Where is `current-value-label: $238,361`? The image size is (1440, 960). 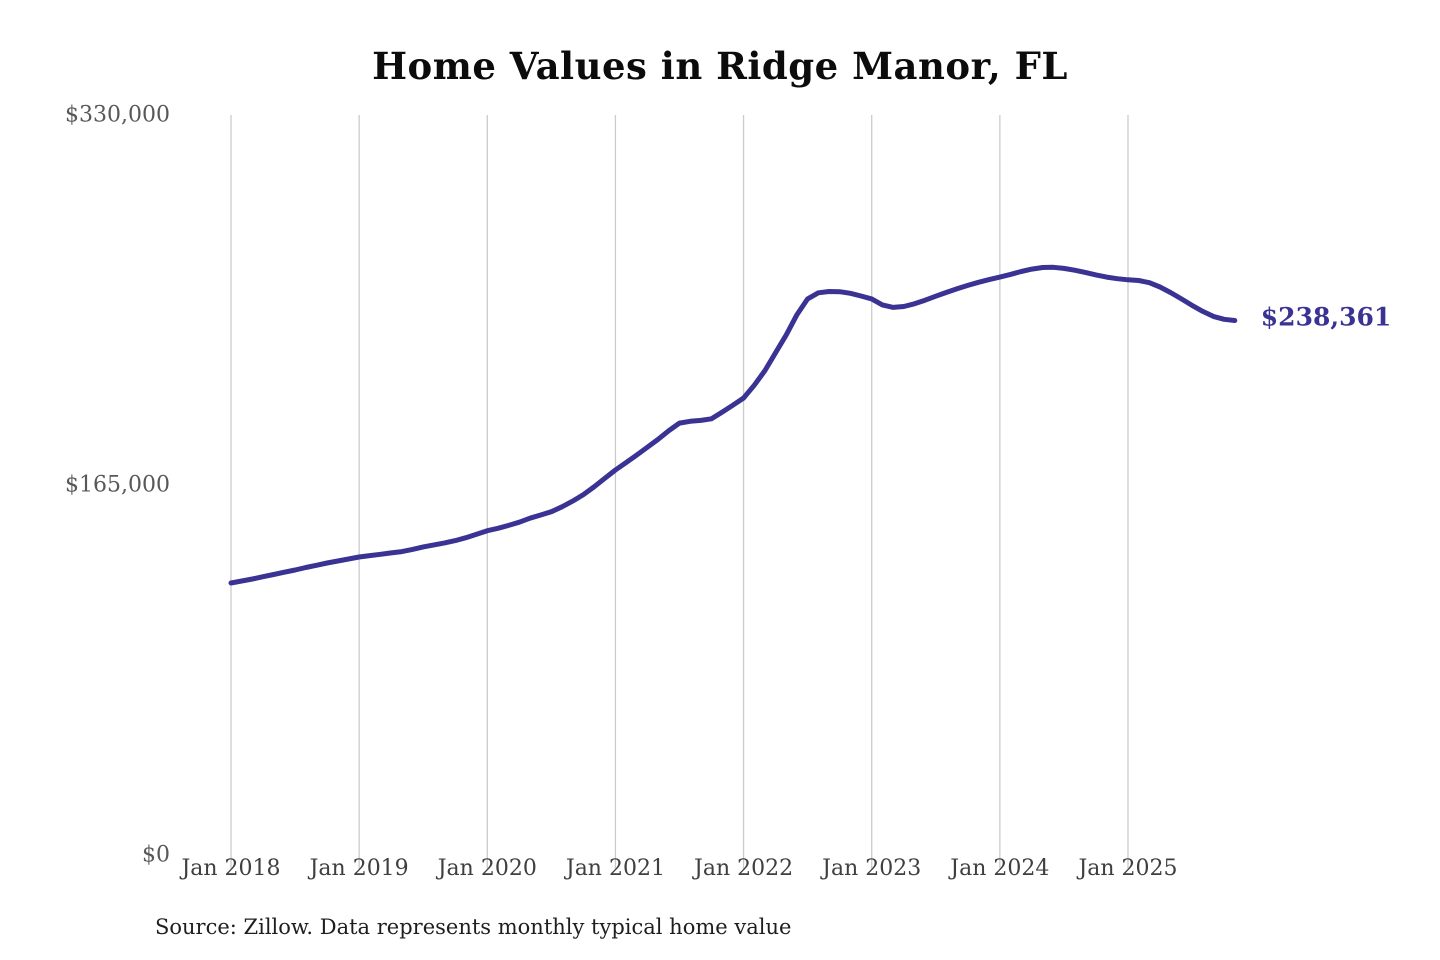 current-value-label: $238,361 is located at coordinates (1326, 317).